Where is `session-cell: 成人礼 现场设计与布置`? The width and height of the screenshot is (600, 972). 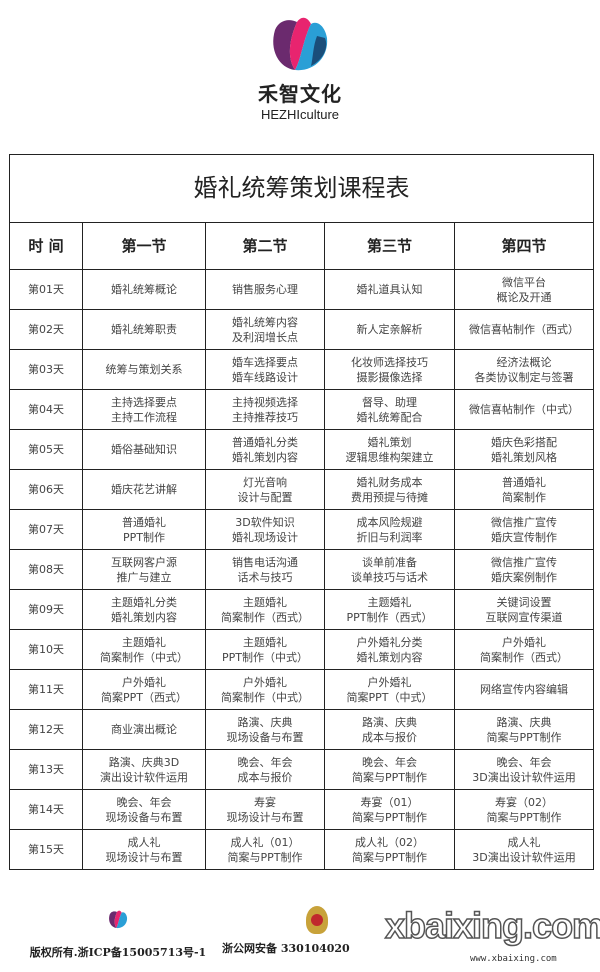 session-cell: 成人礼 现场设计与布置 is located at coordinates (144, 849).